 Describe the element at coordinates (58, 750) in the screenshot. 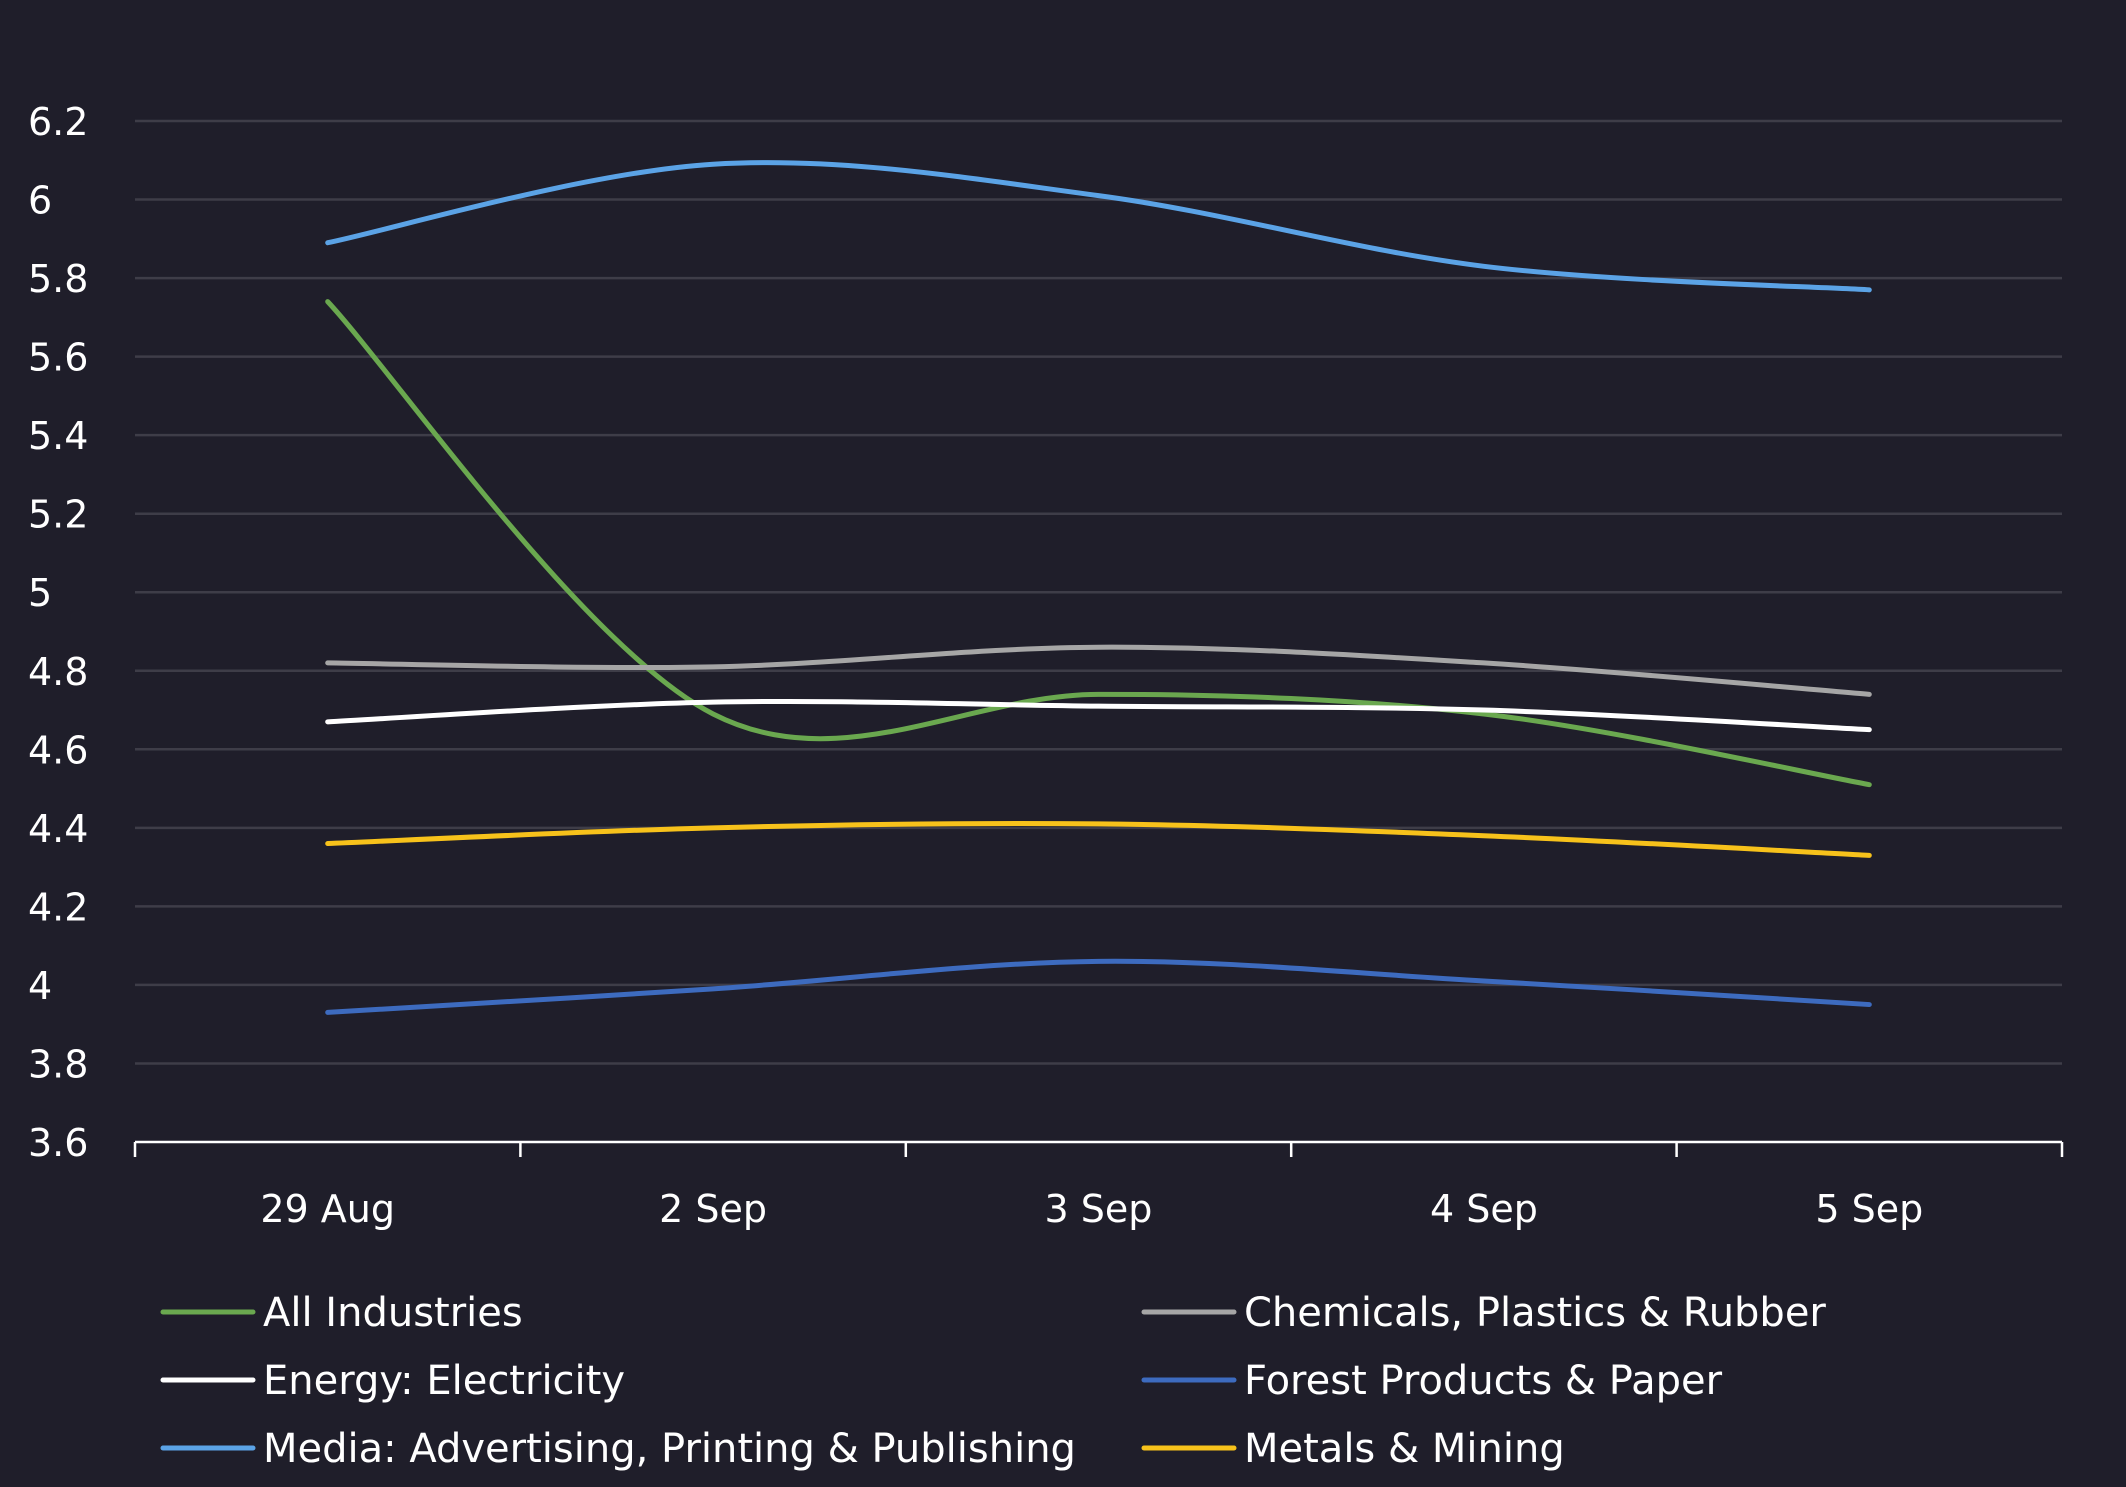

I see `y-tick-label: 4.6` at that location.